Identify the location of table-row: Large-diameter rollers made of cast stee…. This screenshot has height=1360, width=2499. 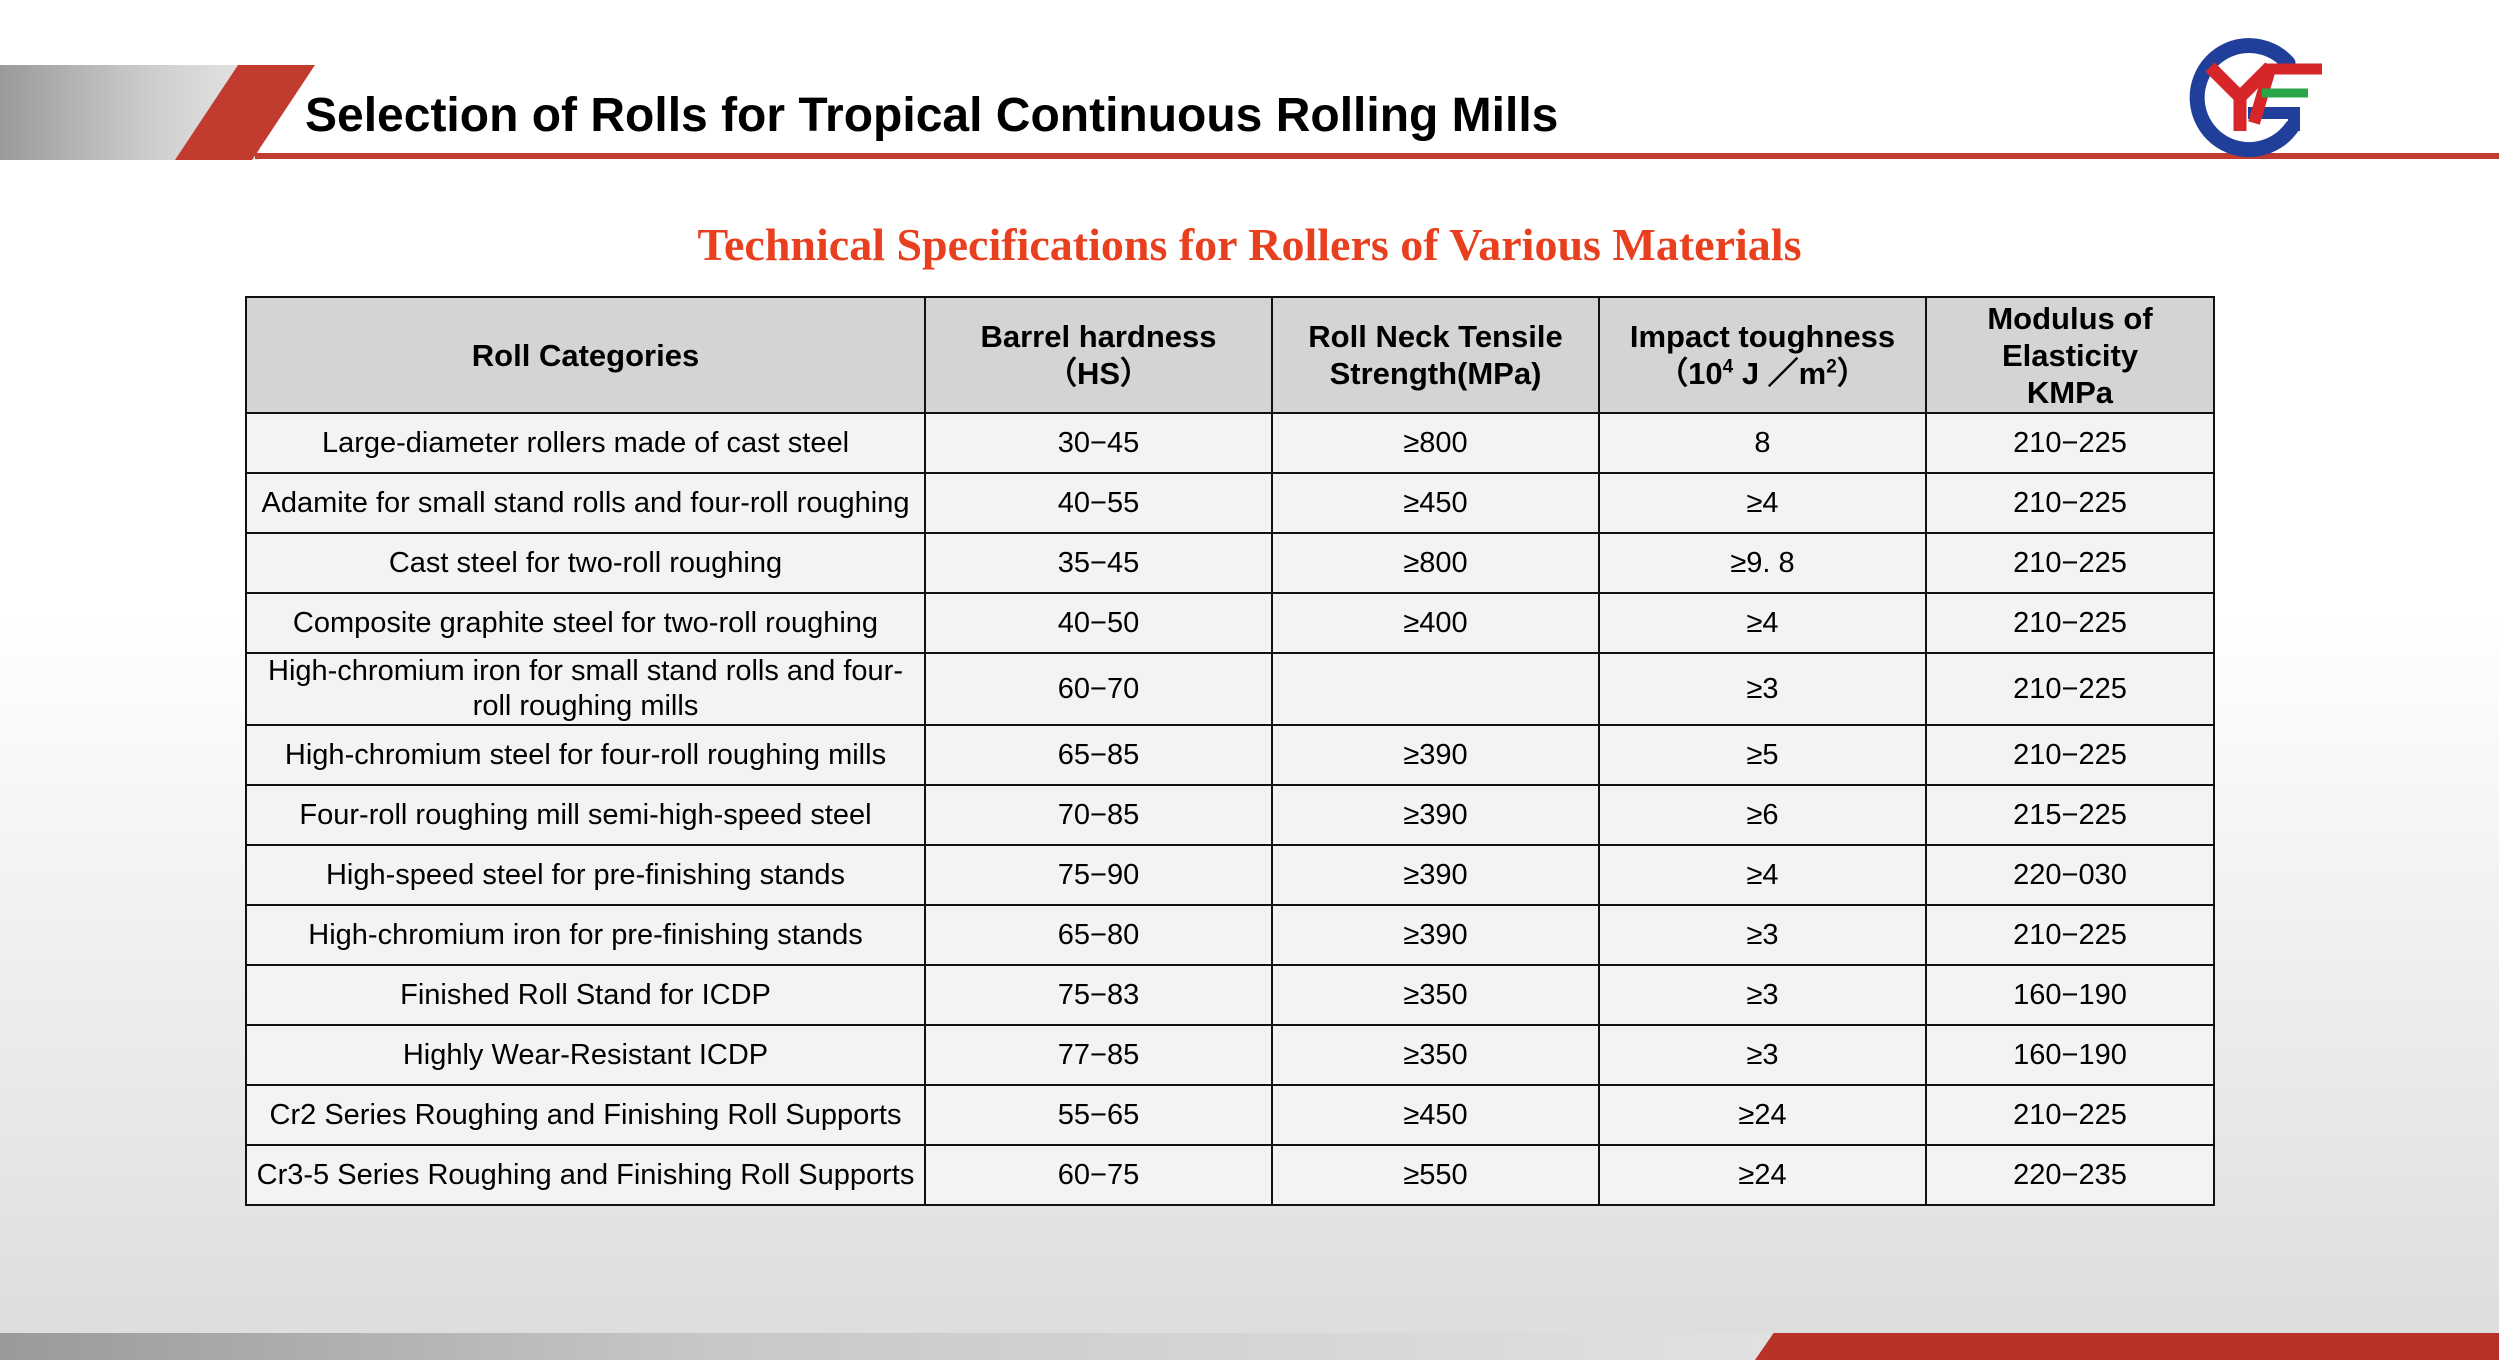
(1230, 443).